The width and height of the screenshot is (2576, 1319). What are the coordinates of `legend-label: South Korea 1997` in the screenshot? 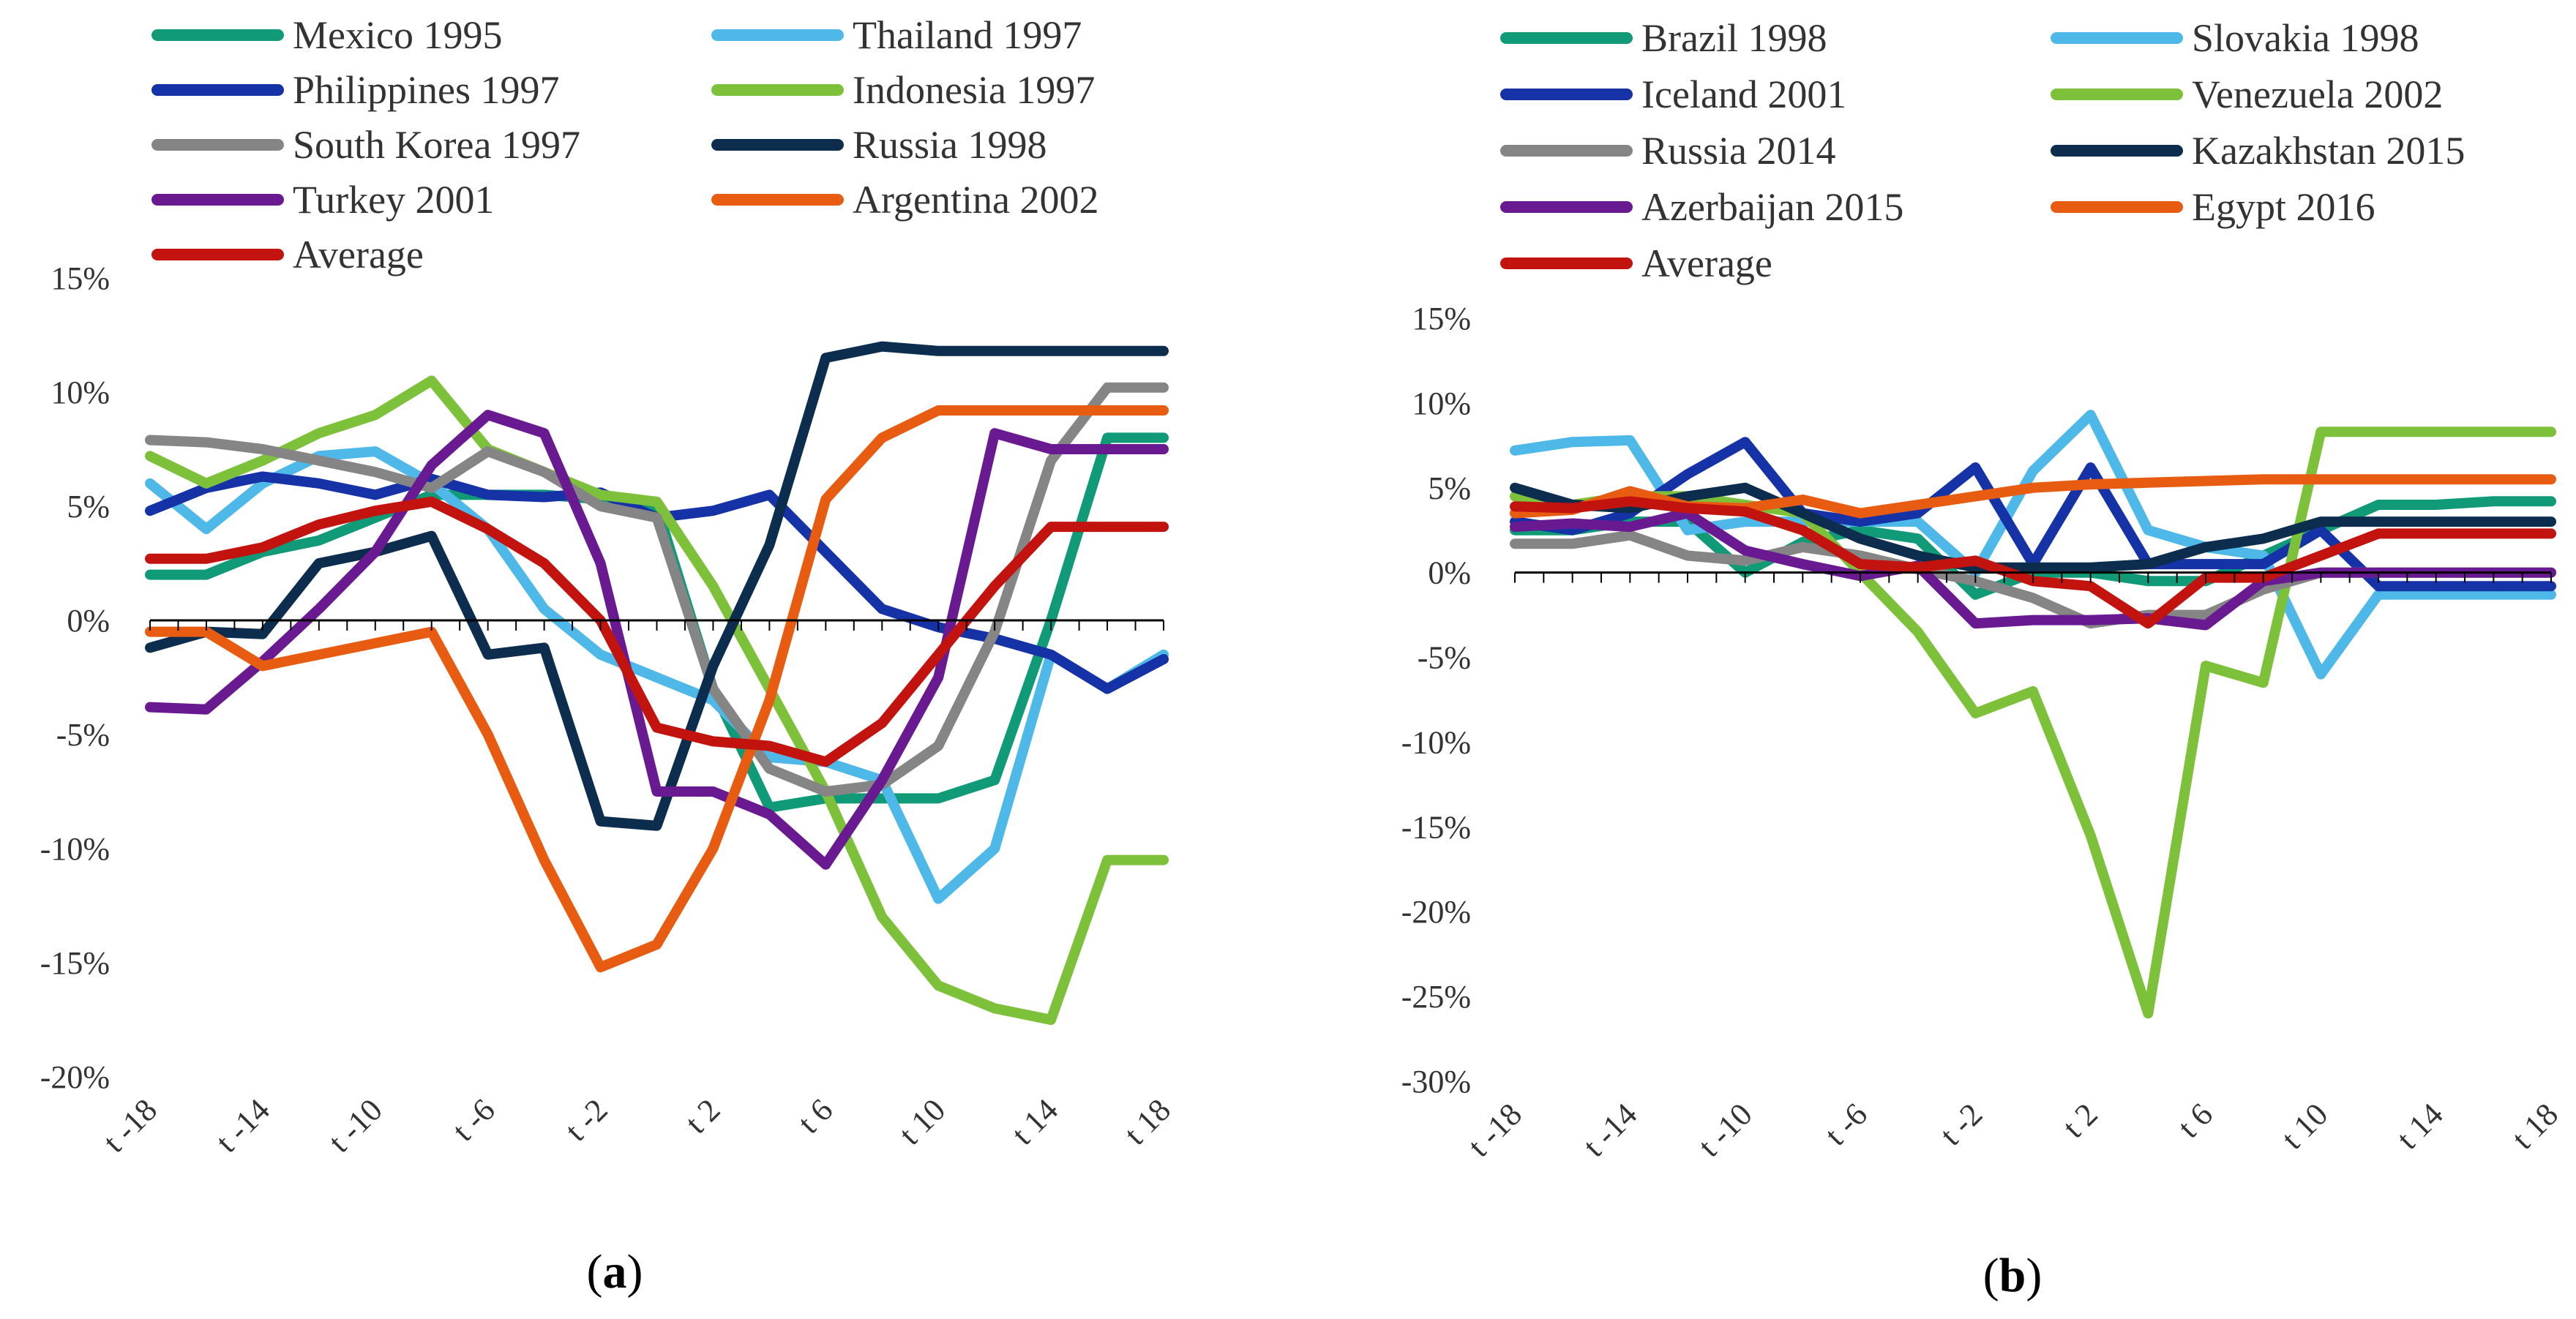 It's located at (436, 145).